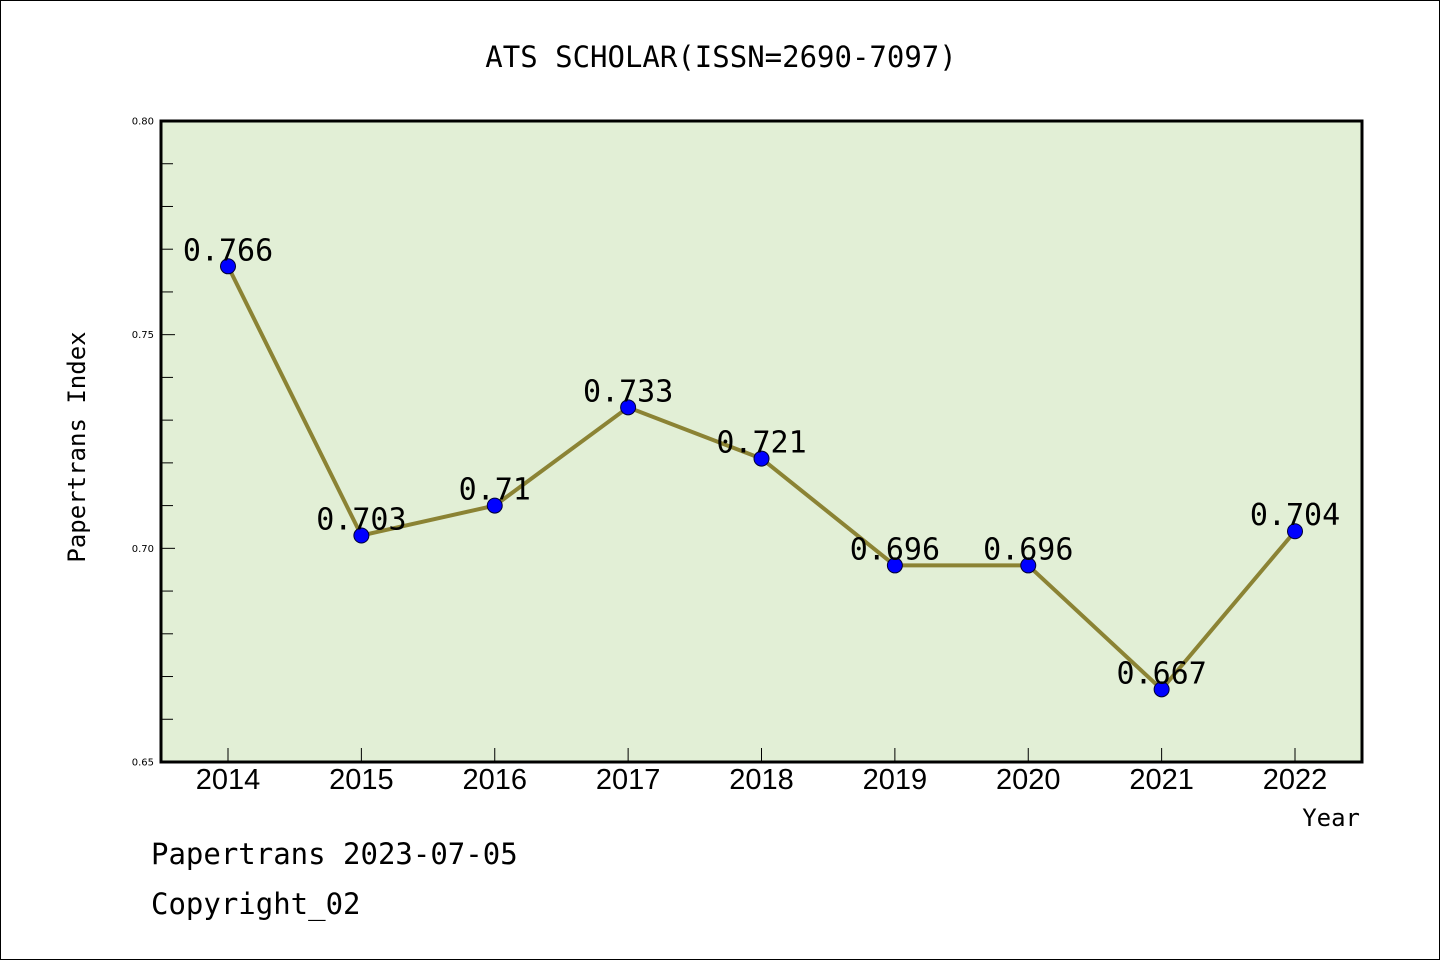 The width and height of the screenshot is (1440, 960). What do you see at coordinates (761, 780) in the screenshot?
I see `x-tick-label: 2018` at bounding box center [761, 780].